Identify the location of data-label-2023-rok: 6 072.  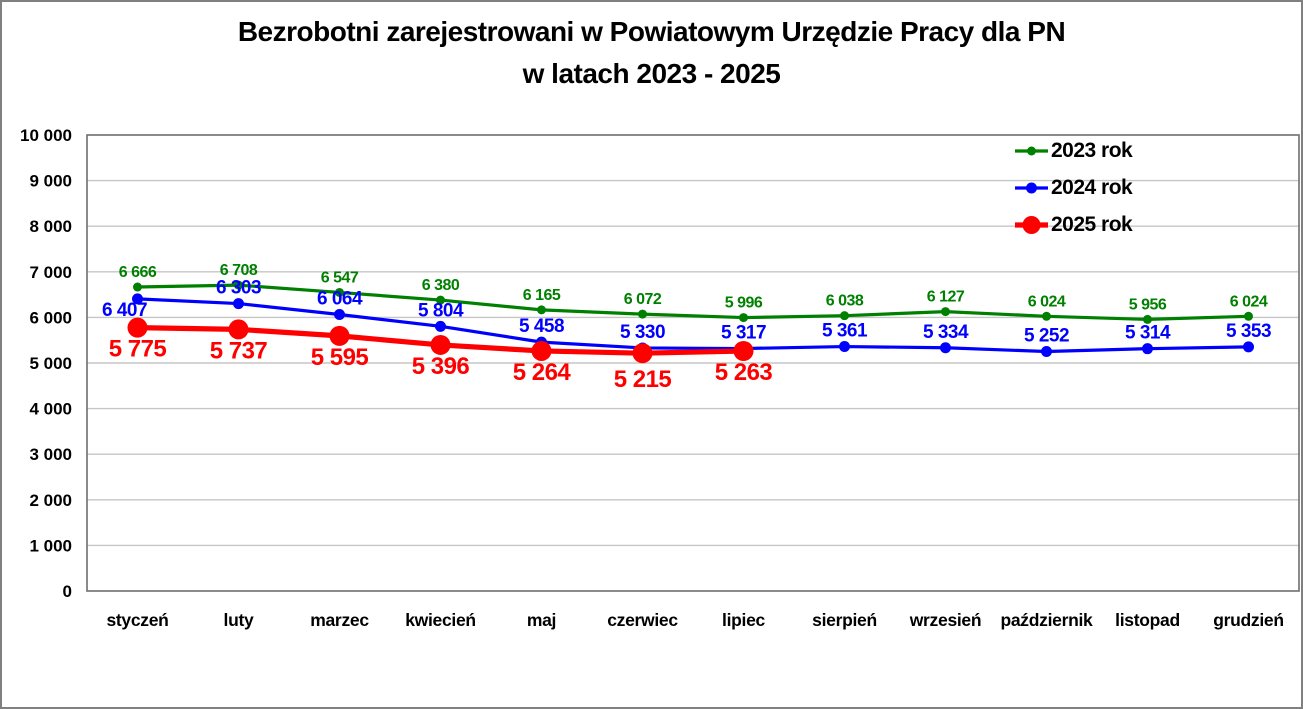
(643, 299).